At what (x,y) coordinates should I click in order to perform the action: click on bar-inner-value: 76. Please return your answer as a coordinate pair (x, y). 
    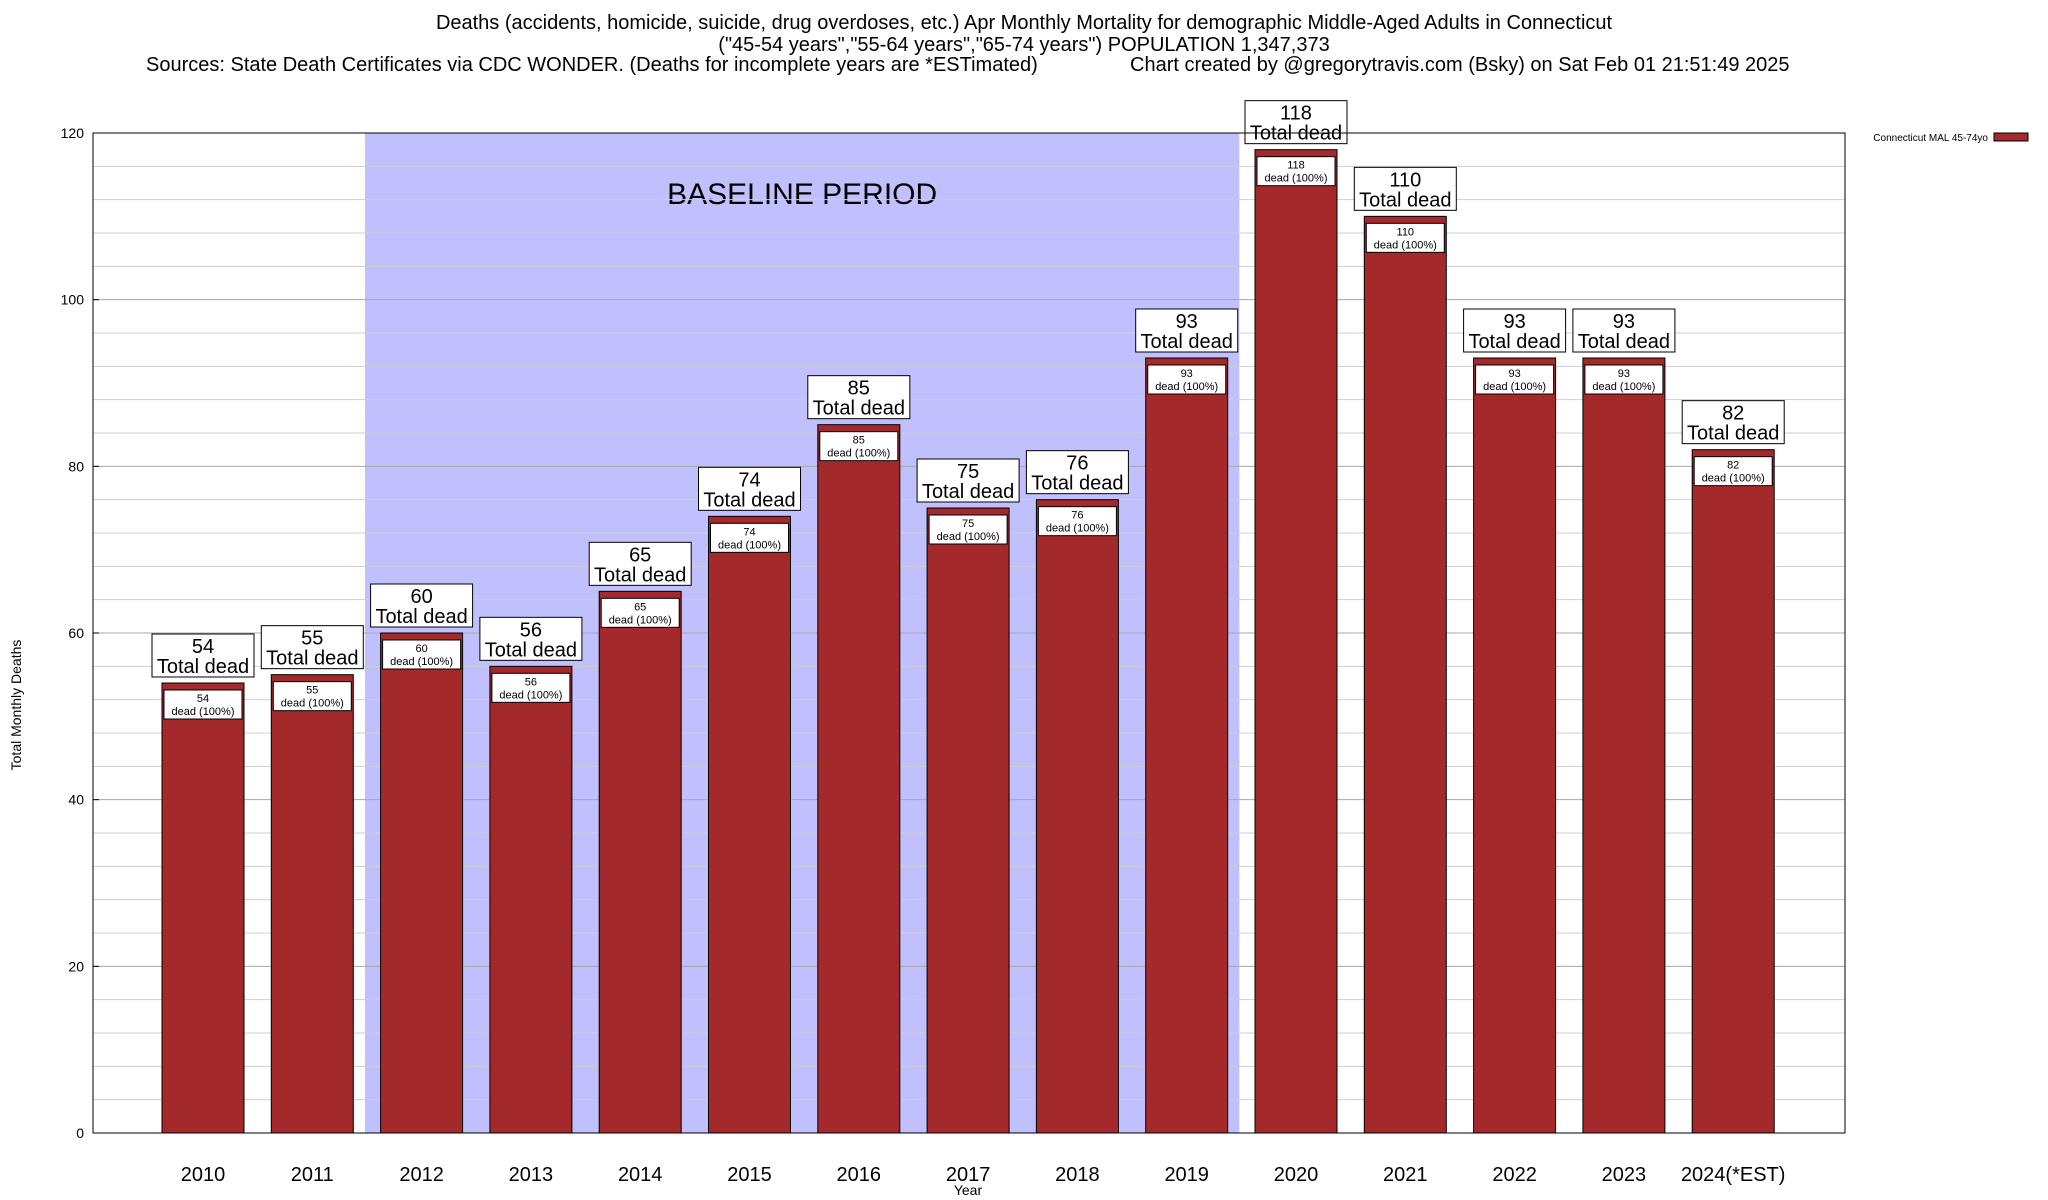
    Looking at the image, I should click on (1077, 516).